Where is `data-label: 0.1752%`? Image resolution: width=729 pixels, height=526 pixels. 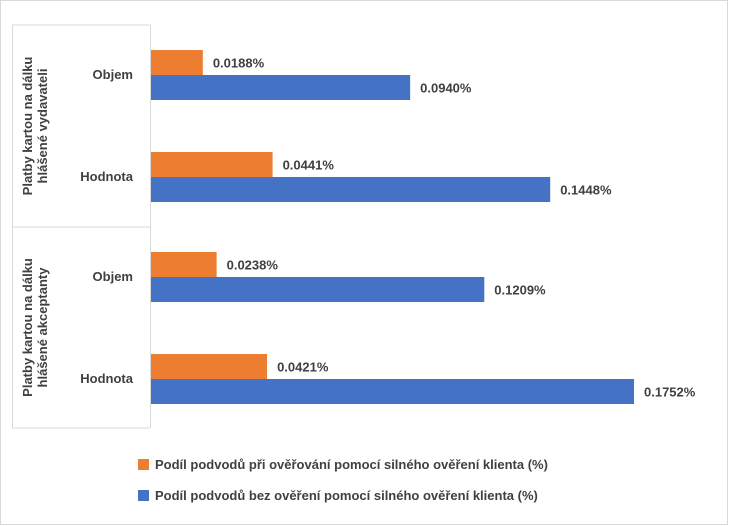
data-label: 0.1752% is located at coordinates (670, 392).